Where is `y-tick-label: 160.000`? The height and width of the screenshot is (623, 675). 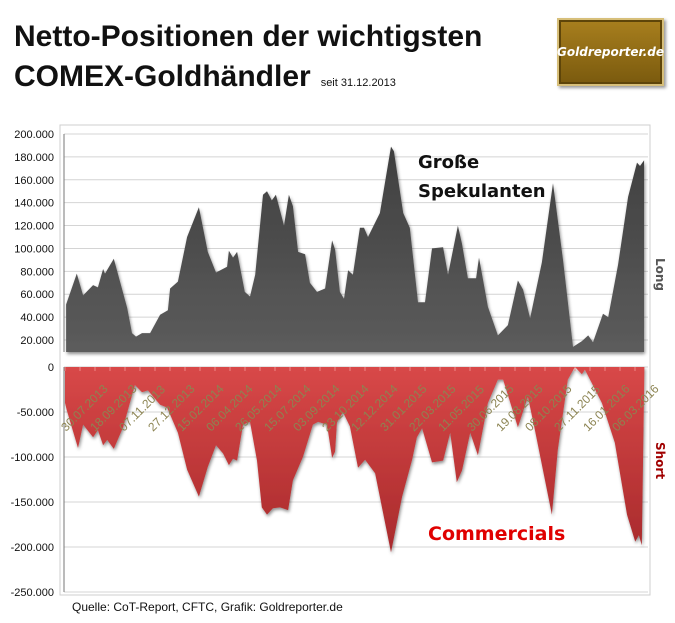
y-tick-label: 160.000 is located at coordinates (34, 181).